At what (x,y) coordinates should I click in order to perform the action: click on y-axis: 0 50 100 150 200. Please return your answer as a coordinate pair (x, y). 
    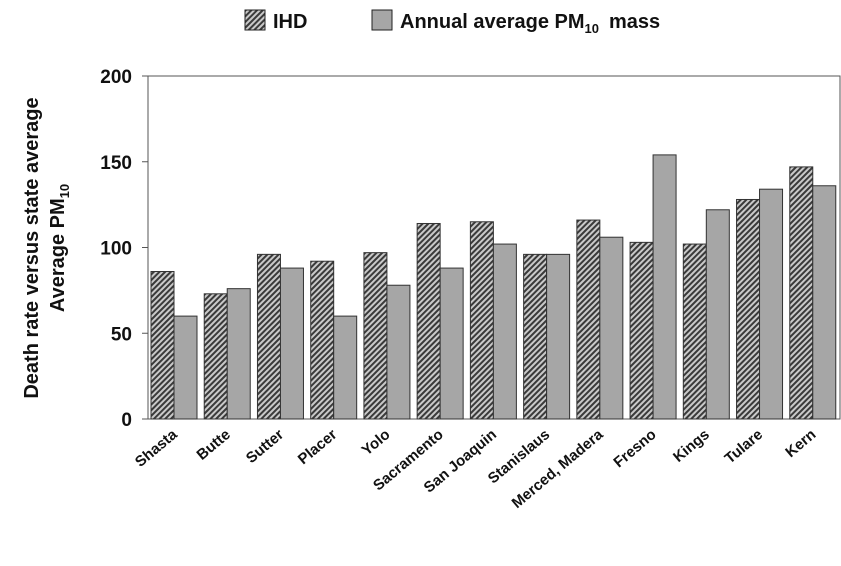
    Looking at the image, I should click on (124, 249).